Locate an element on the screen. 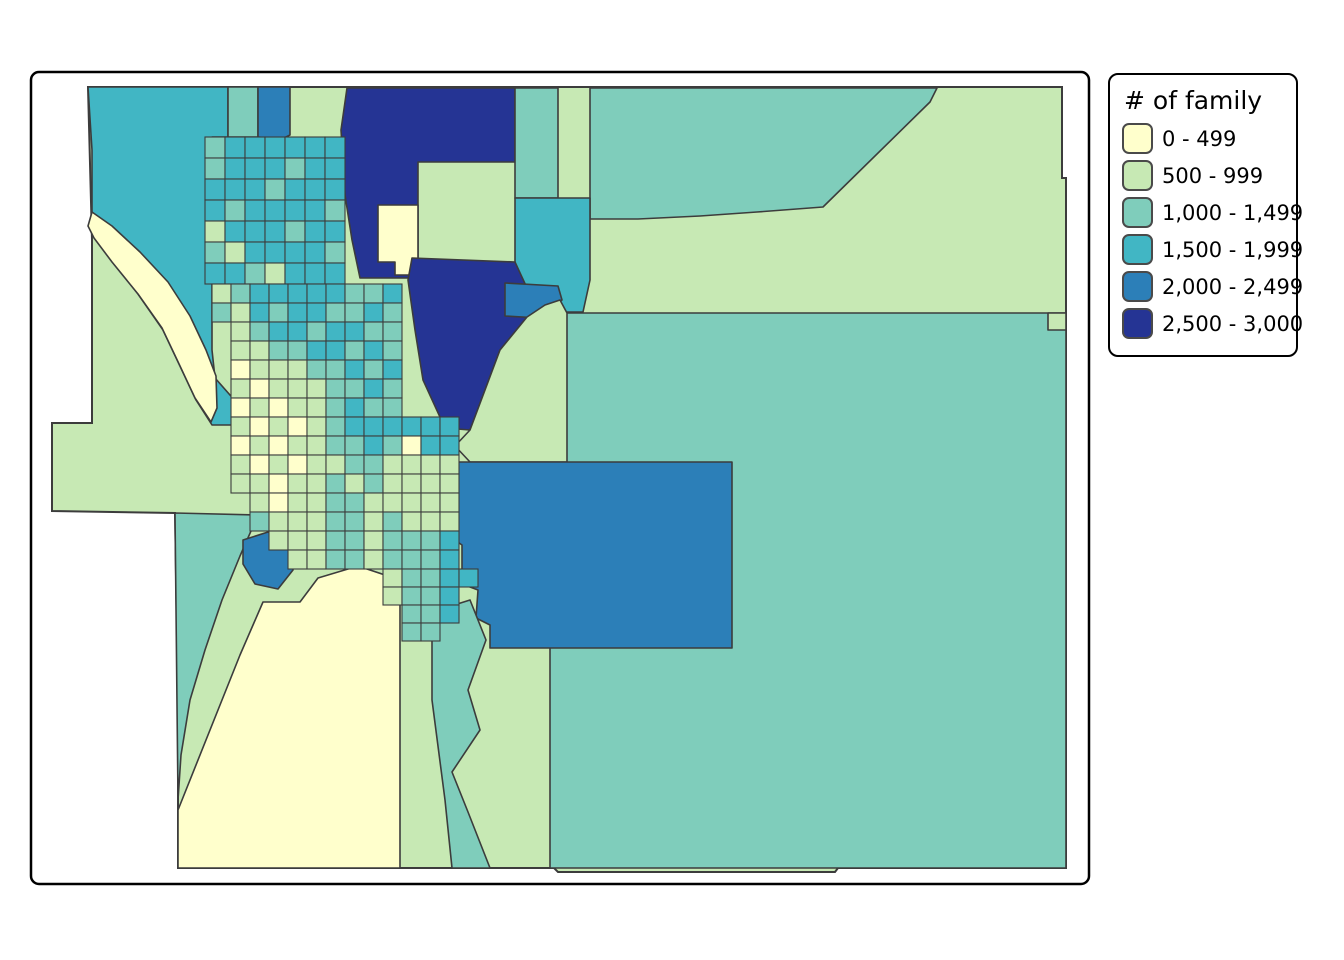 The height and width of the screenshot is (960, 1344). map-region-north-teal-tract is located at coordinates (243, 112).